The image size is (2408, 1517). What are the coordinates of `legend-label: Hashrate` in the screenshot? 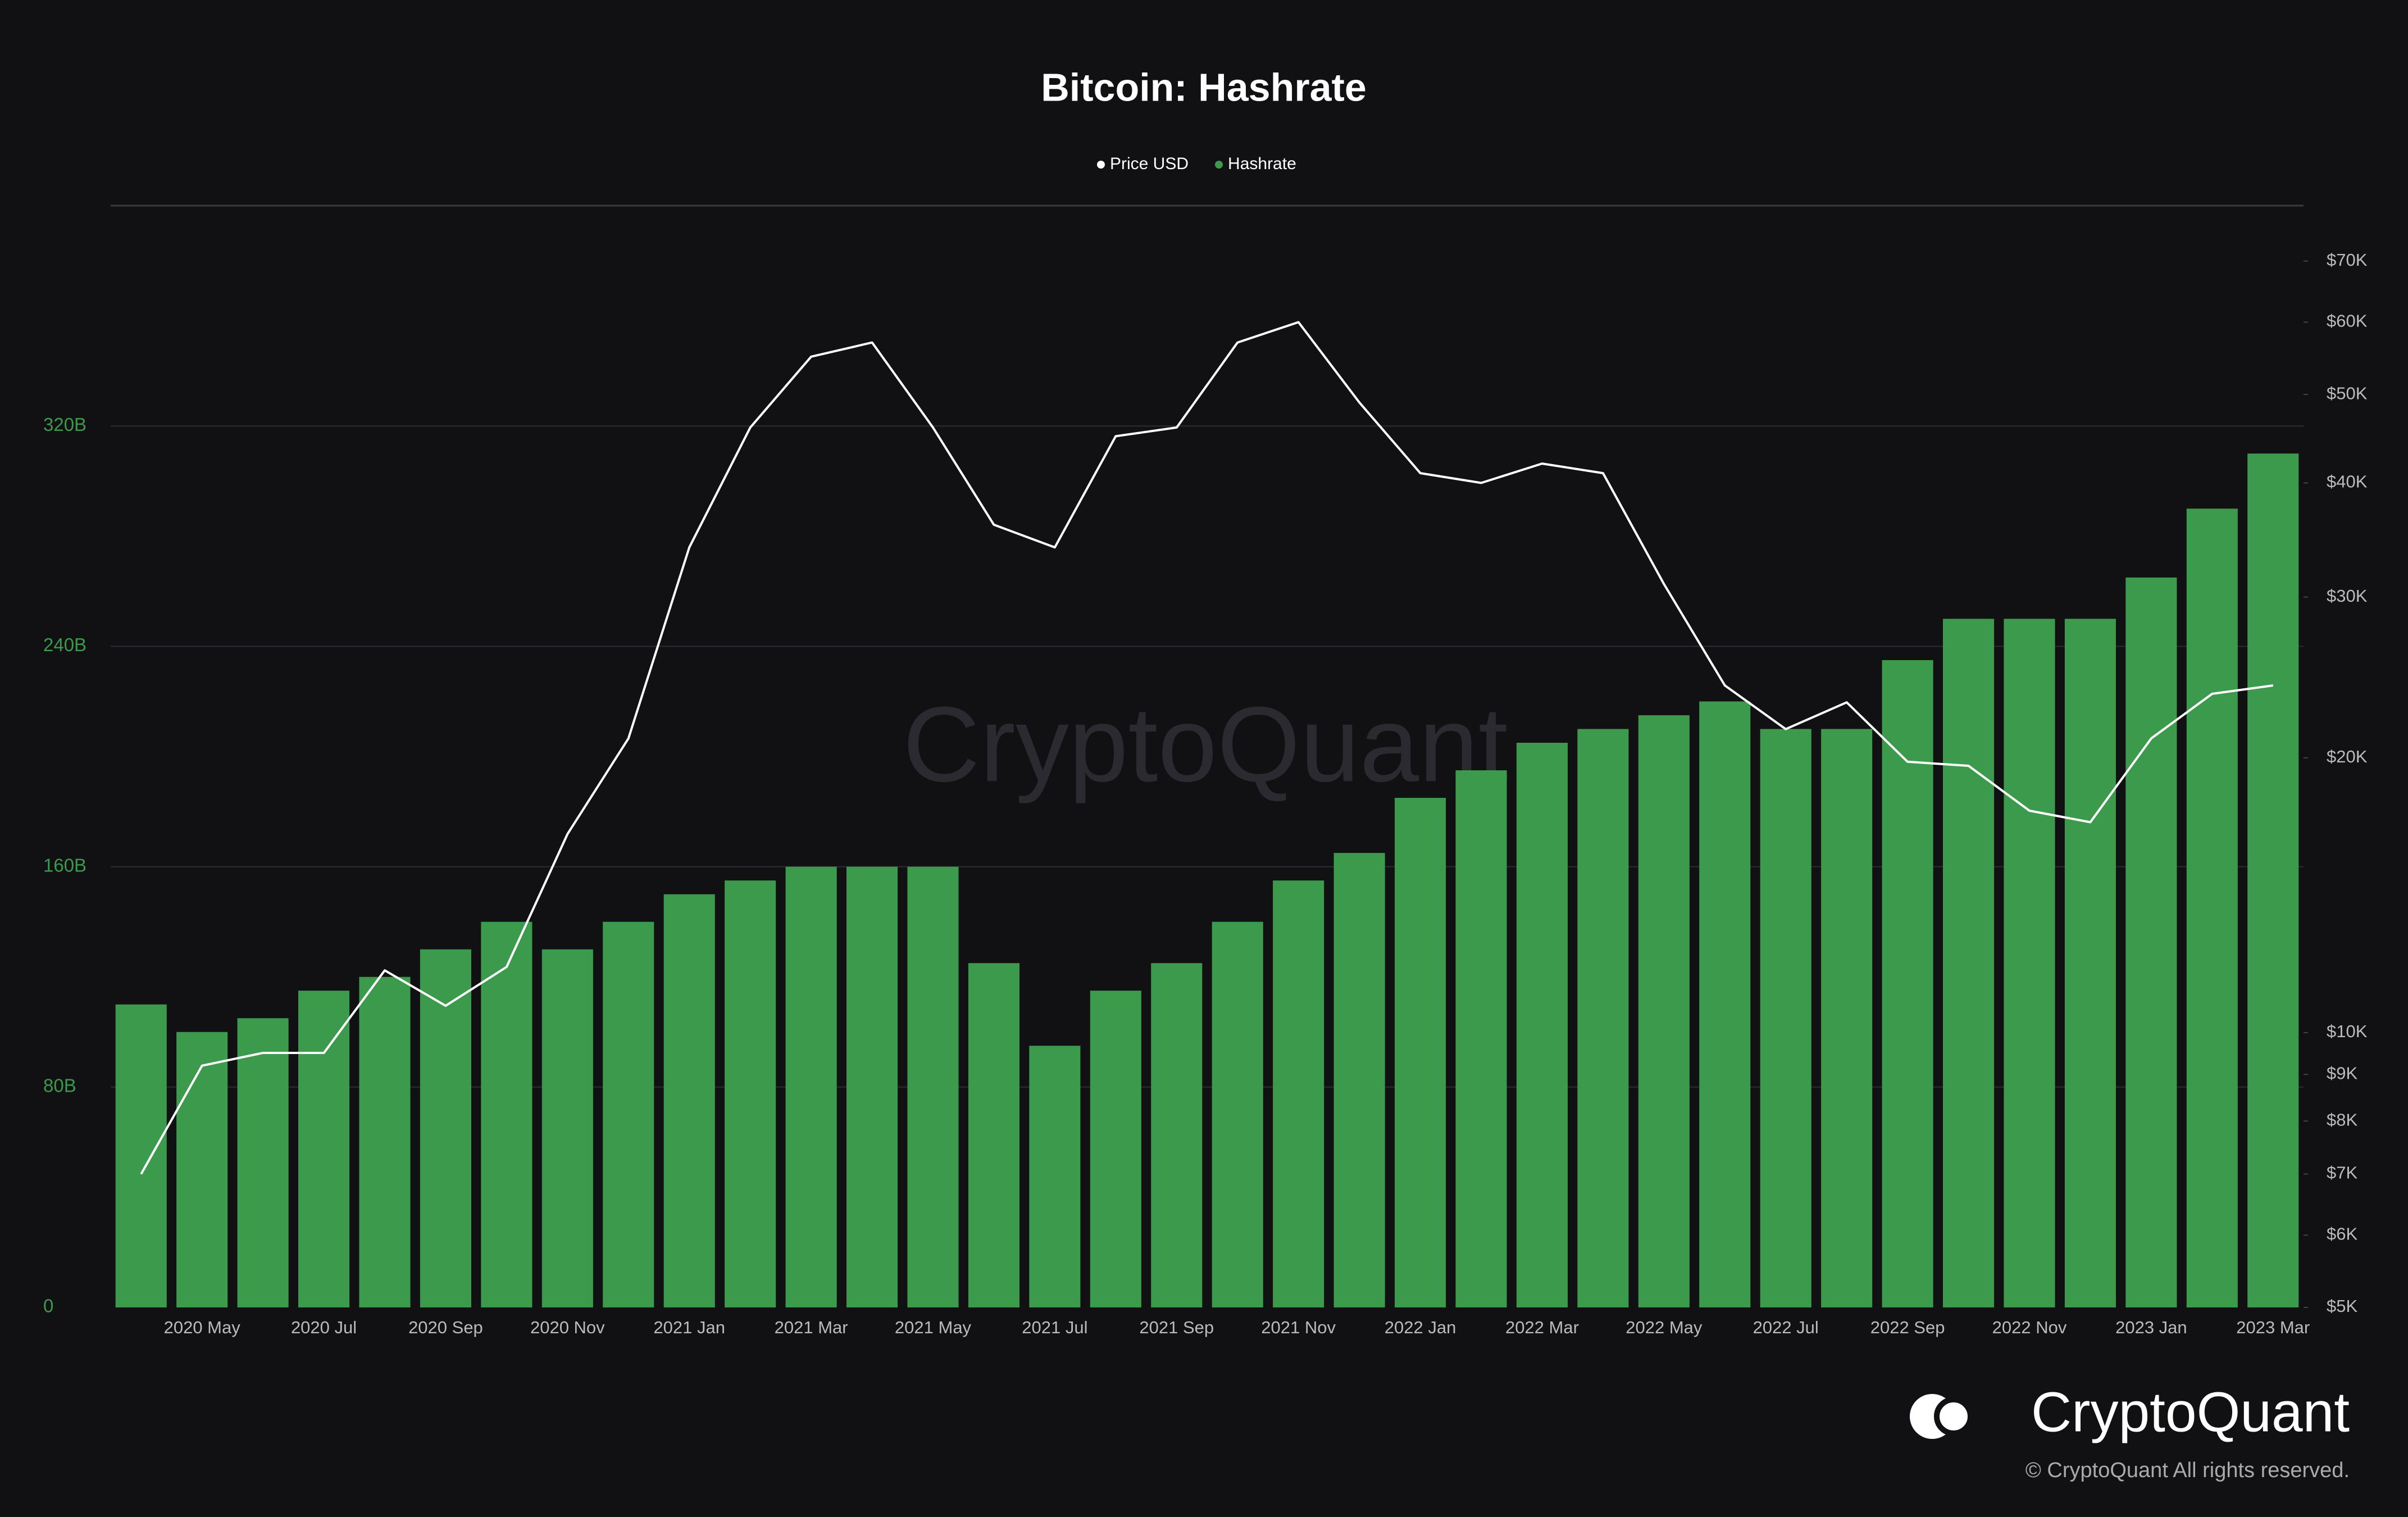 It's located at (1262, 164).